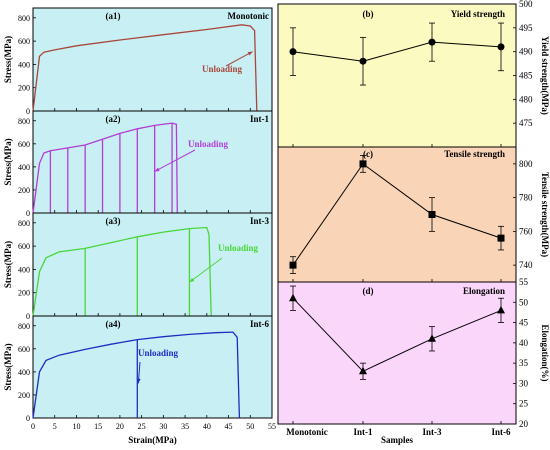 The width and height of the screenshot is (550, 450). I want to click on panel-title: Elongation, so click(484, 291).